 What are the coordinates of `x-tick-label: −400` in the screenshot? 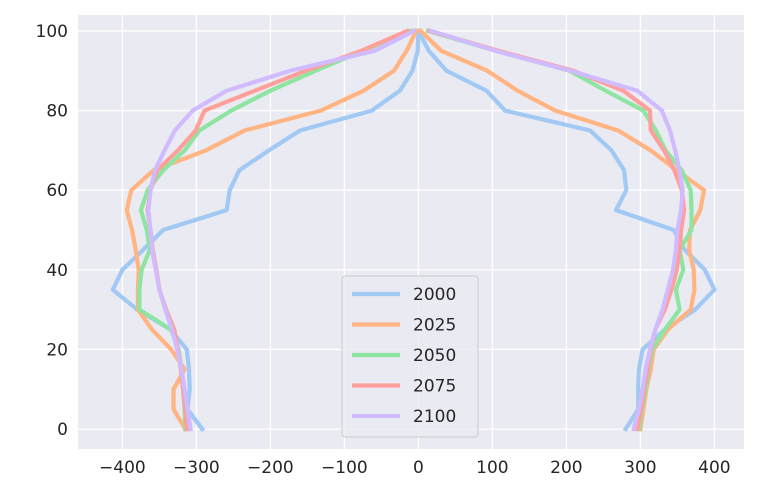 It's located at (122, 468).